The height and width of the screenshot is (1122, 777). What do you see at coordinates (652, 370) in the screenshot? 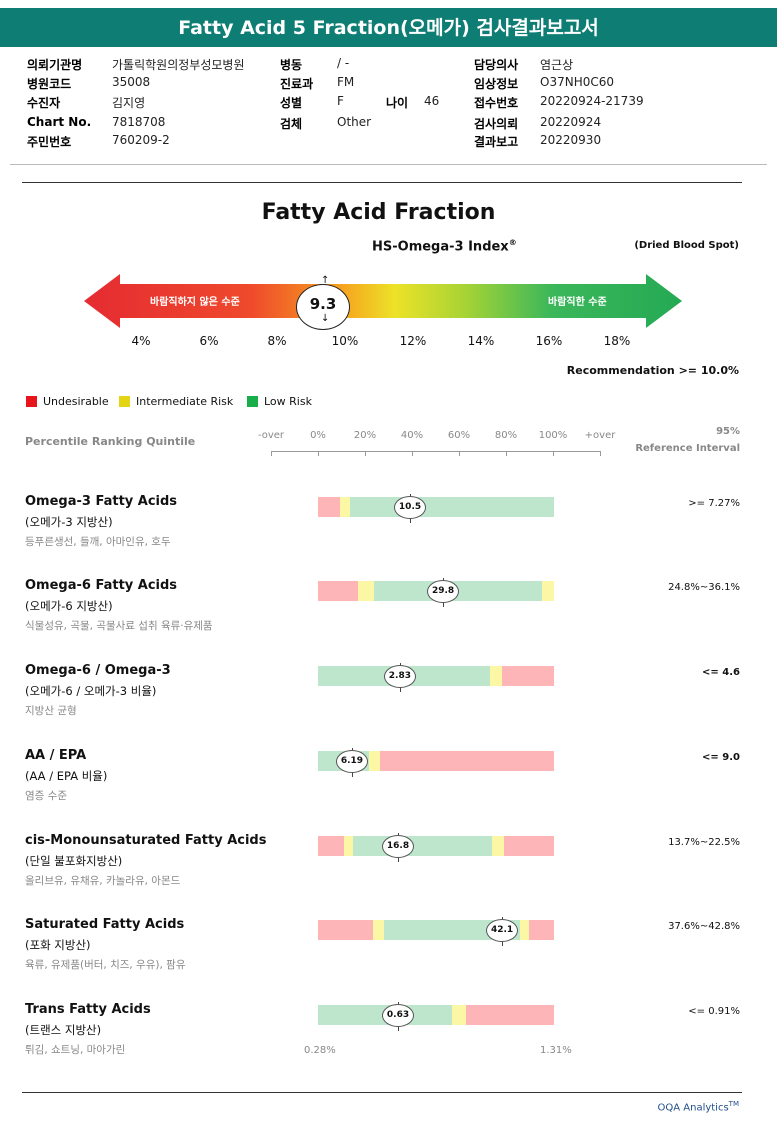
I see `recommendation-text: Recommendation >= 10.0%` at bounding box center [652, 370].